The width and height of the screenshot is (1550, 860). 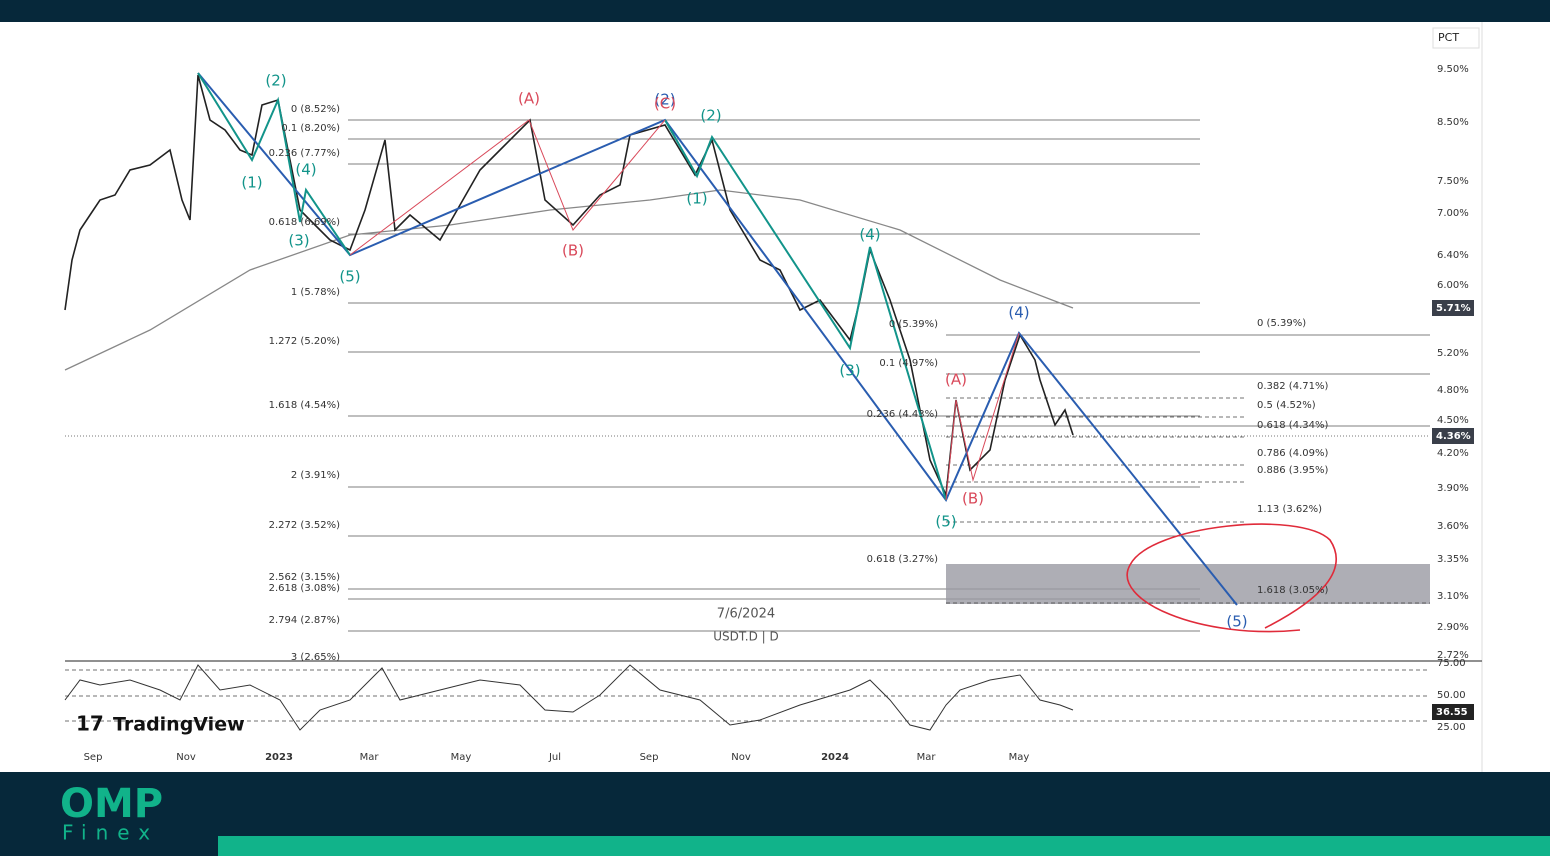 What do you see at coordinates (304, 588) in the screenshot?
I see `fib-label: 2.618 (3.08%)` at bounding box center [304, 588].